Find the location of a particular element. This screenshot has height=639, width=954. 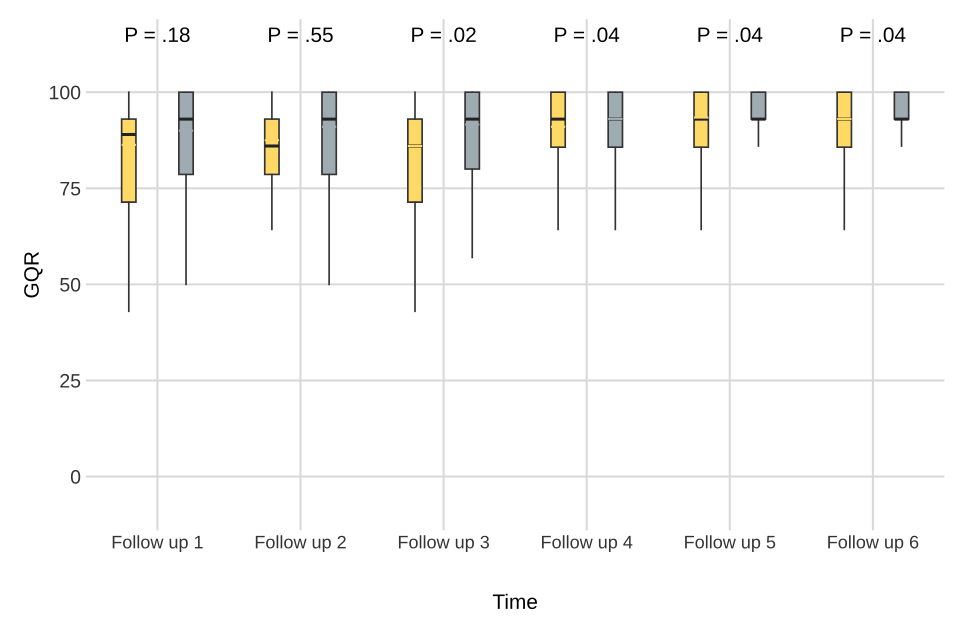

x-tick-label: Follow up 3 is located at coordinates (443, 543).